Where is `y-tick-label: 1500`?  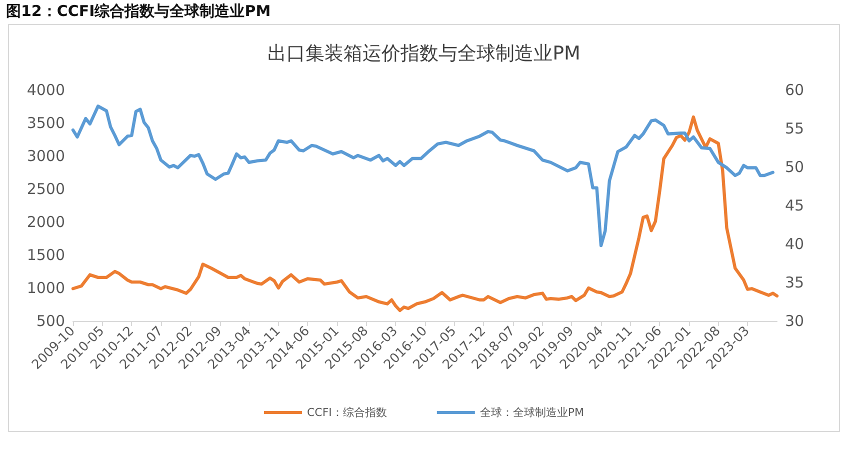 y-tick-label: 1500 is located at coordinates (45, 255).